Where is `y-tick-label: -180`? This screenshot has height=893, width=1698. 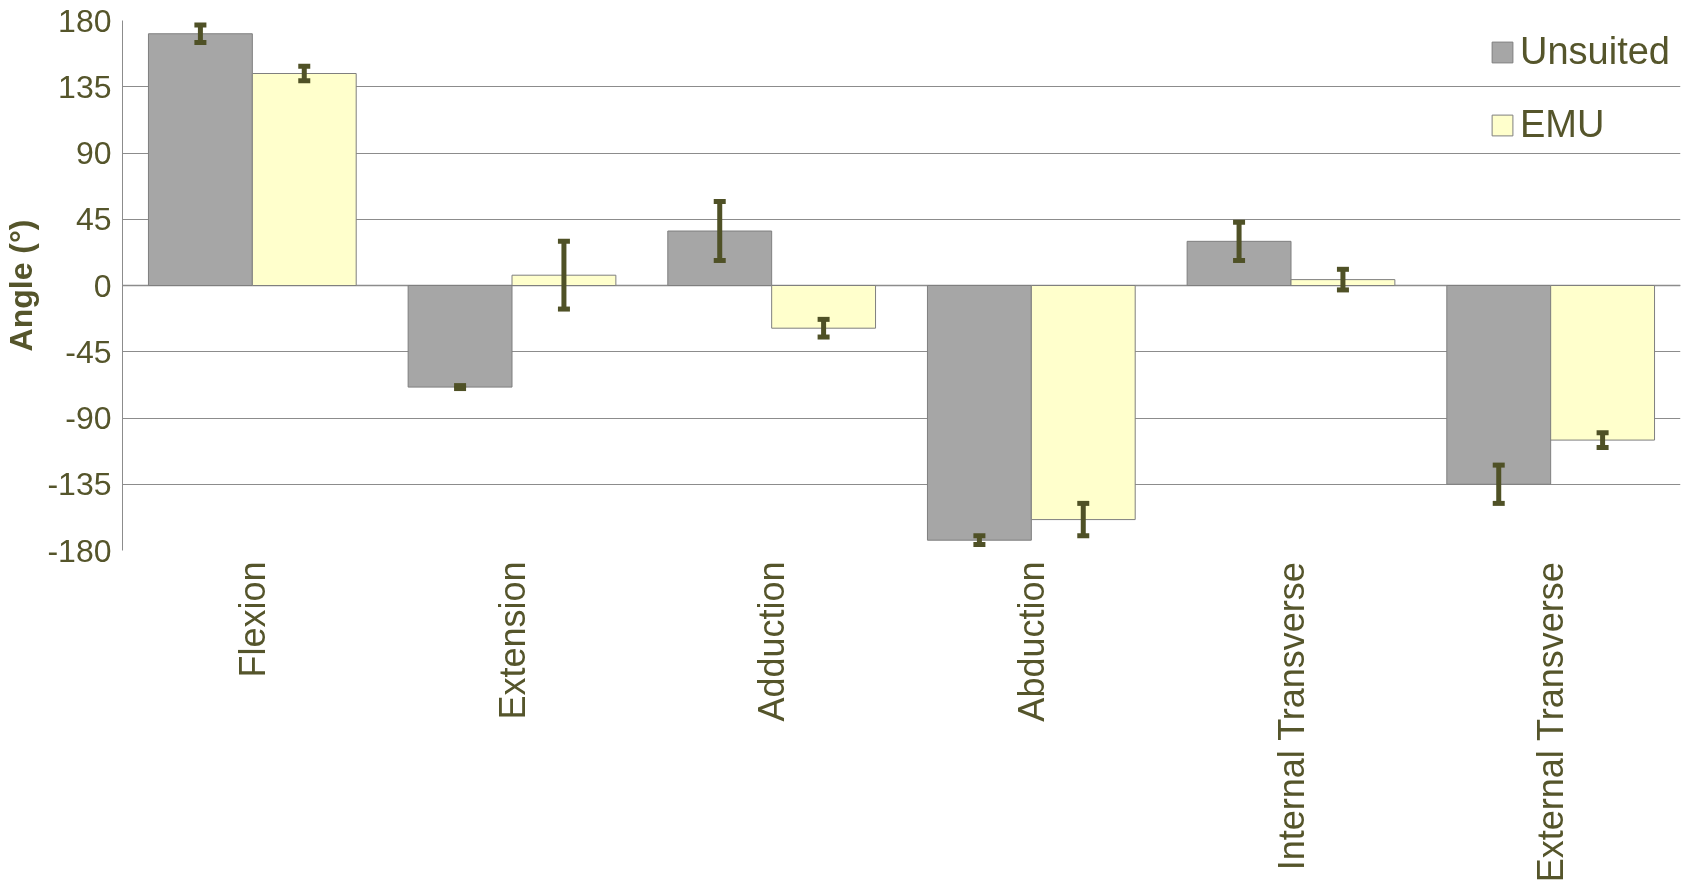
y-tick-label: -180 is located at coordinates (79, 550).